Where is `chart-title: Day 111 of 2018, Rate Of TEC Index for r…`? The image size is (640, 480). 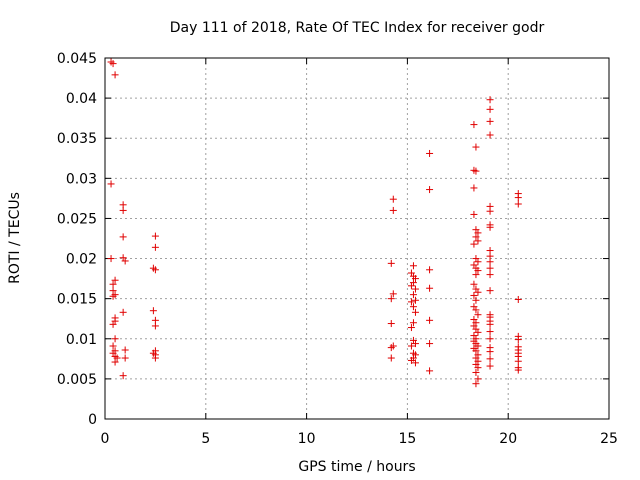 chart-title: Day 111 of 2018, Rate Of TEC Index for r… is located at coordinates (357, 28).